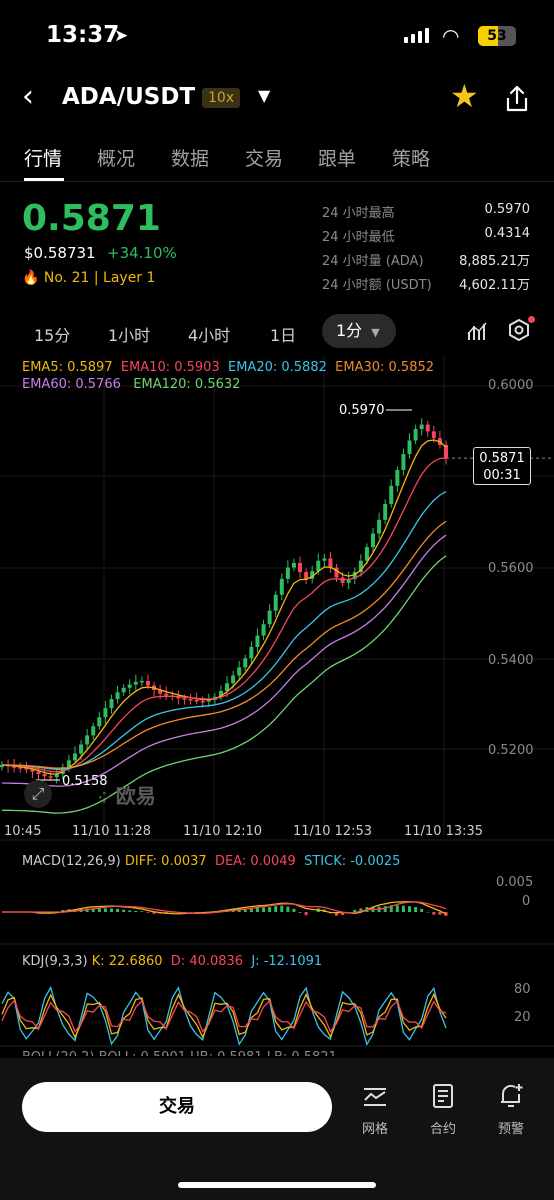 This screenshot has width=554, height=1200. What do you see at coordinates (375, 332) in the screenshot?
I see `caret-down-icon: ▼` at bounding box center [375, 332].